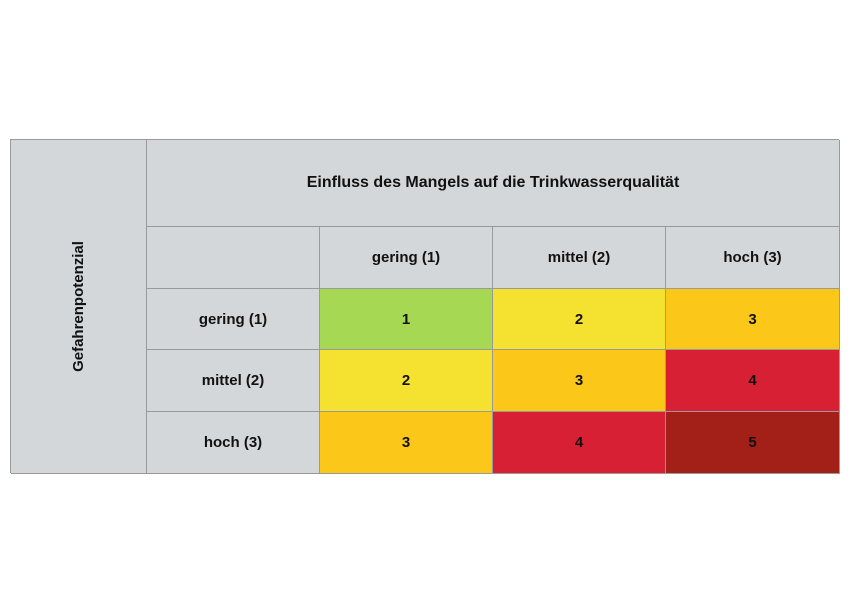  I want to click on column-header: gering (1), so click(406, 258).